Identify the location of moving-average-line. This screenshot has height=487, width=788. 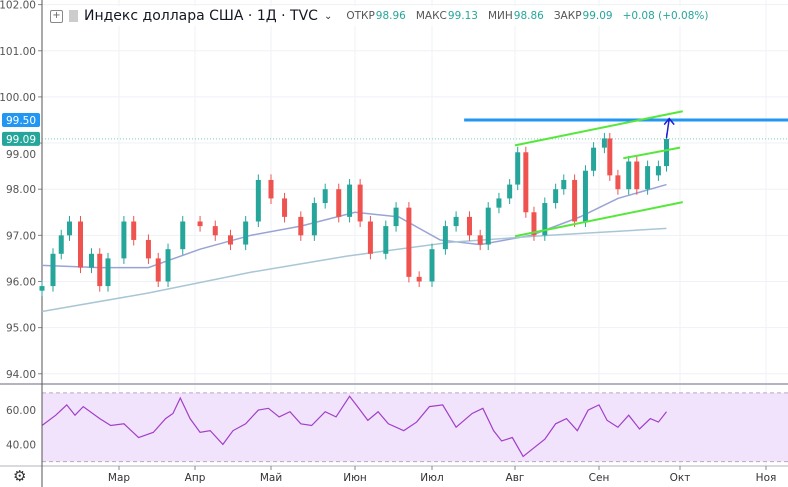
(354, 270).